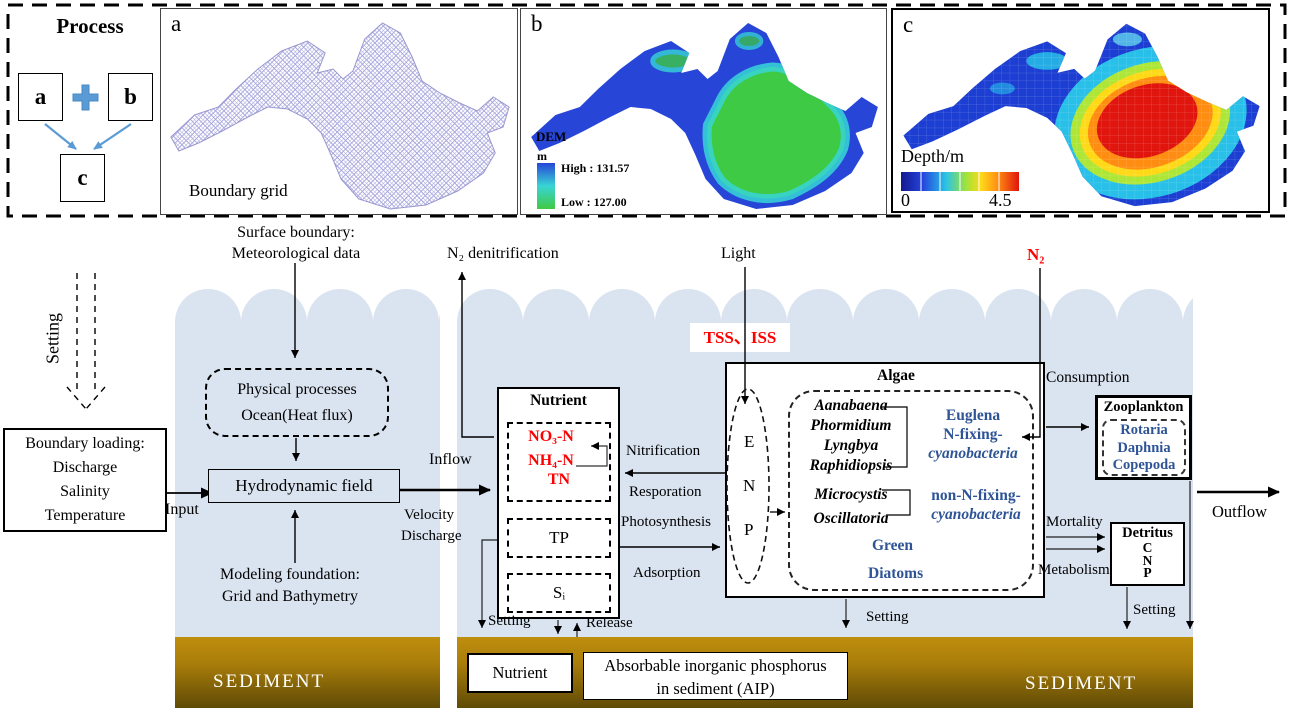 The image size is (1293, 708). Describe the element at coordinates (558, 503) in the screenshot. I see `nutrient-box: Nutrient NO₃-N NH₄-N TN TP Sᵢ` at that location.